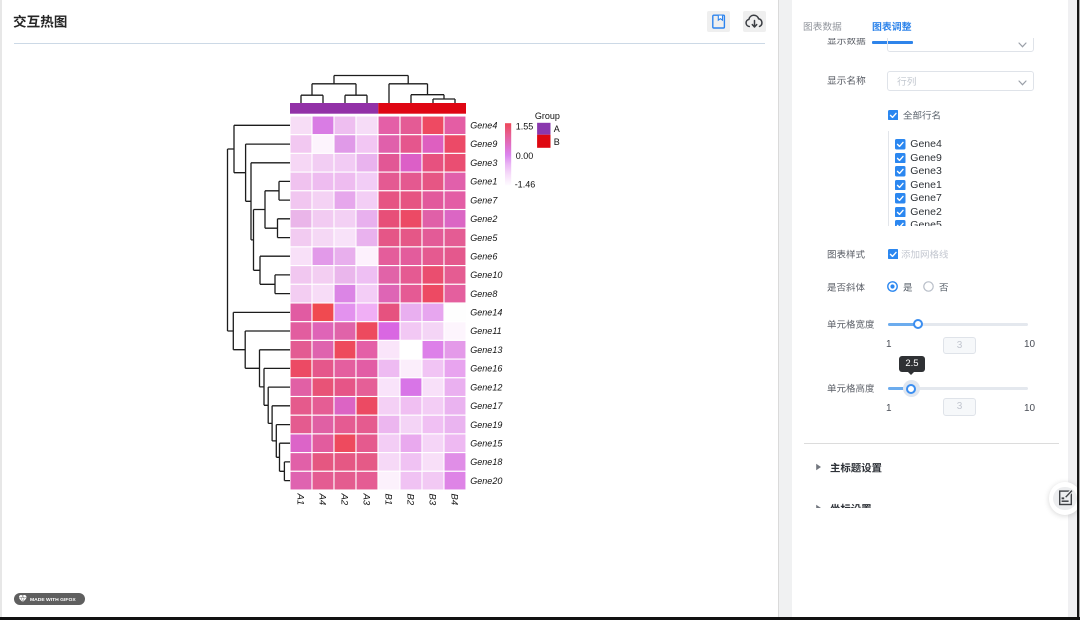 This screenshot has width=1080, height=620. Describe the element at coordinates (388, 500) in the screenshot. I see `svg-text: B1` at that location.